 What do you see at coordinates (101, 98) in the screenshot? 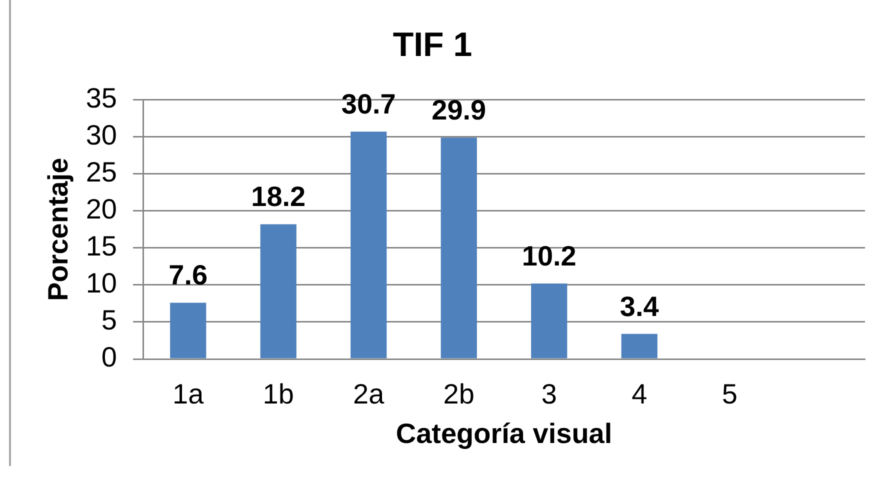
I see `y-tick-label: 35` at bounding box center [101, 98].